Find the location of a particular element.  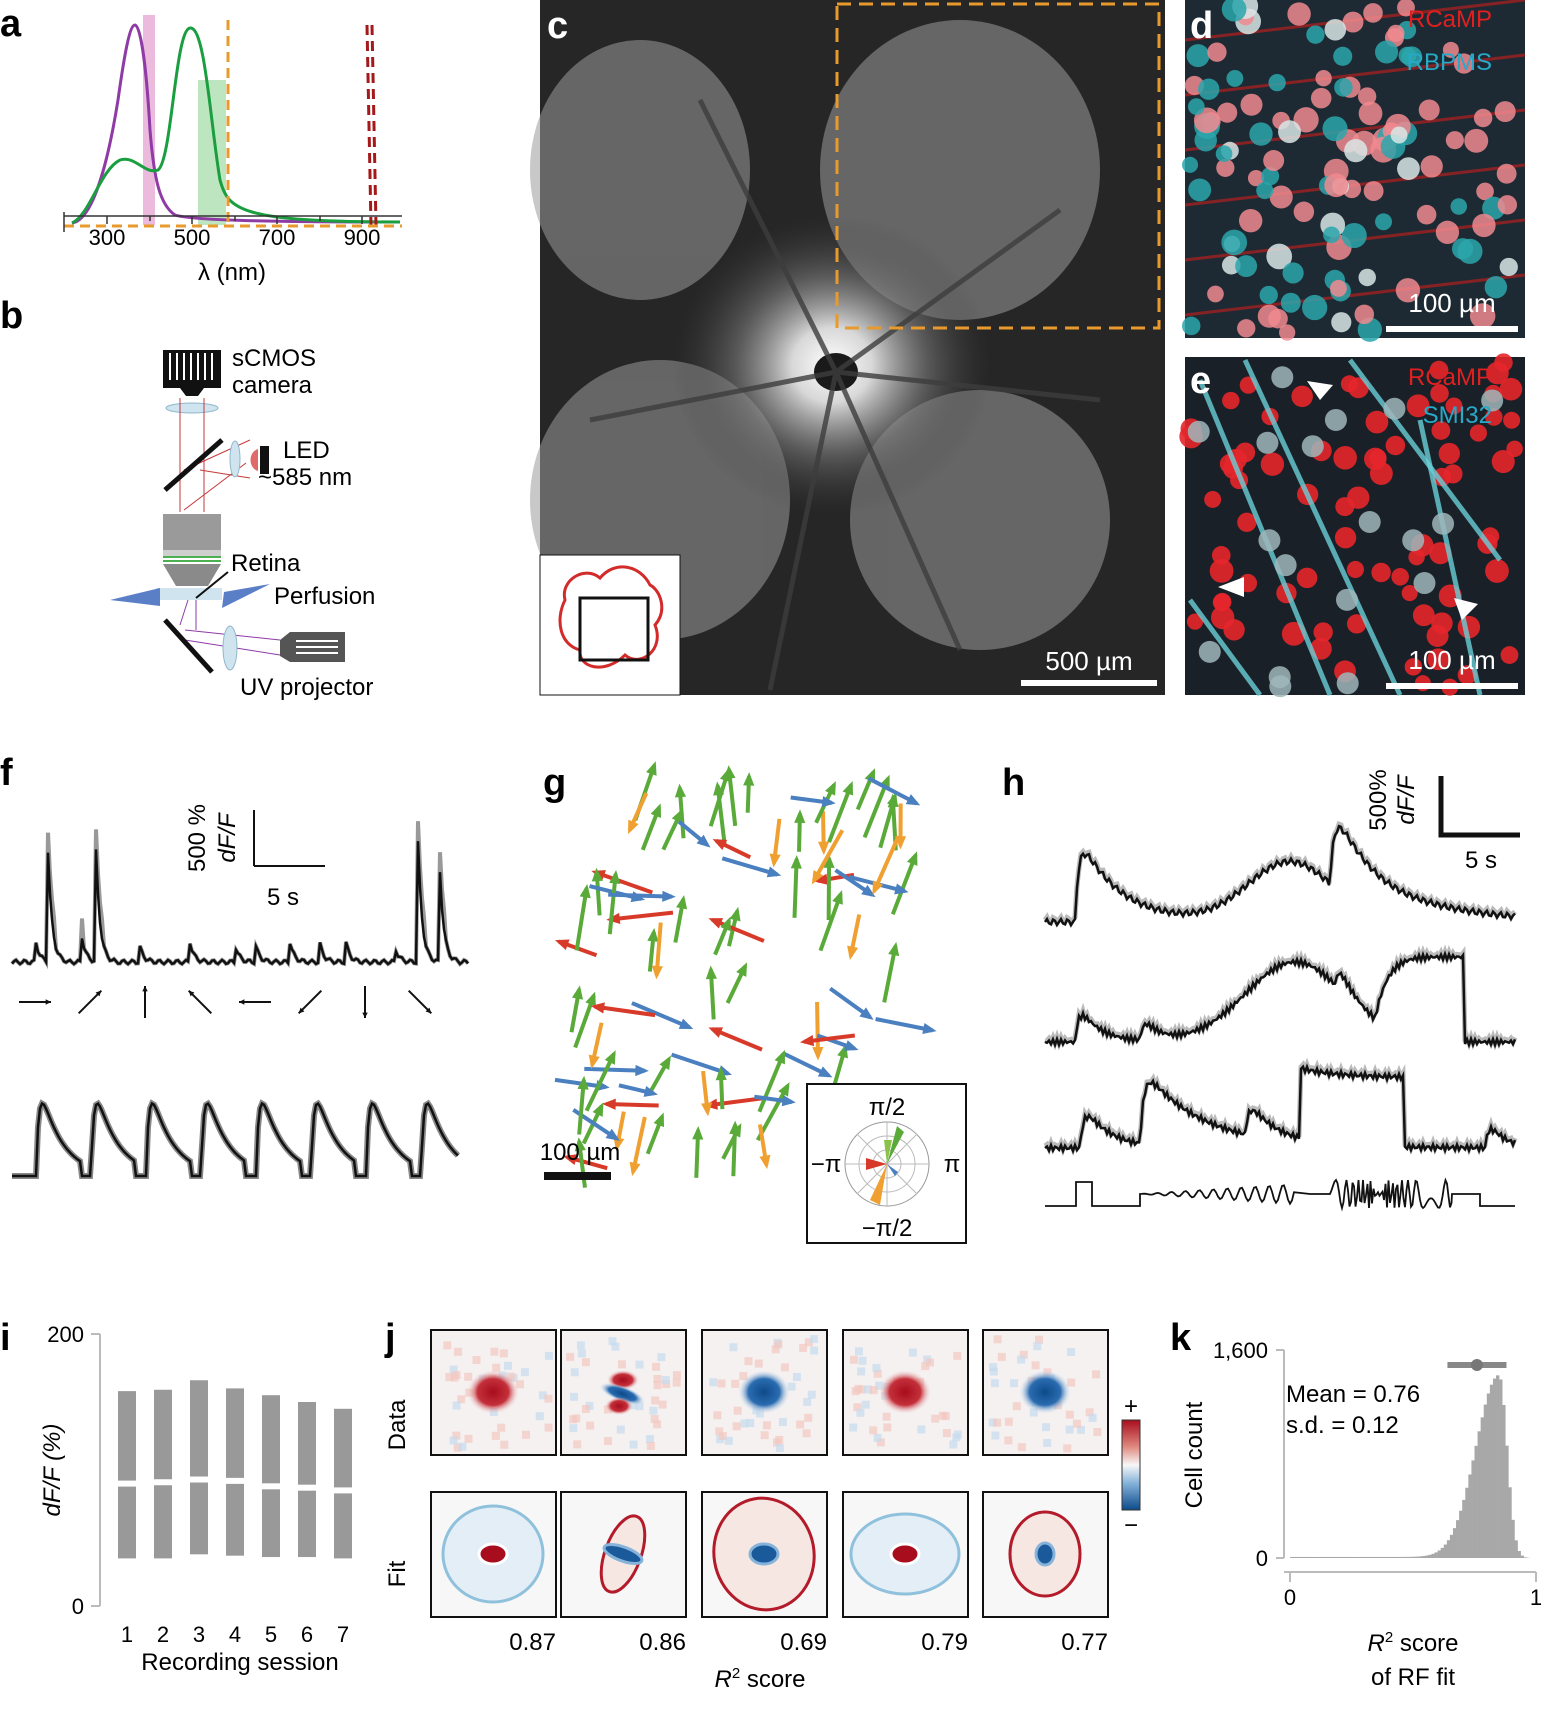

retina-chamber is located at coordinates (189, 594).